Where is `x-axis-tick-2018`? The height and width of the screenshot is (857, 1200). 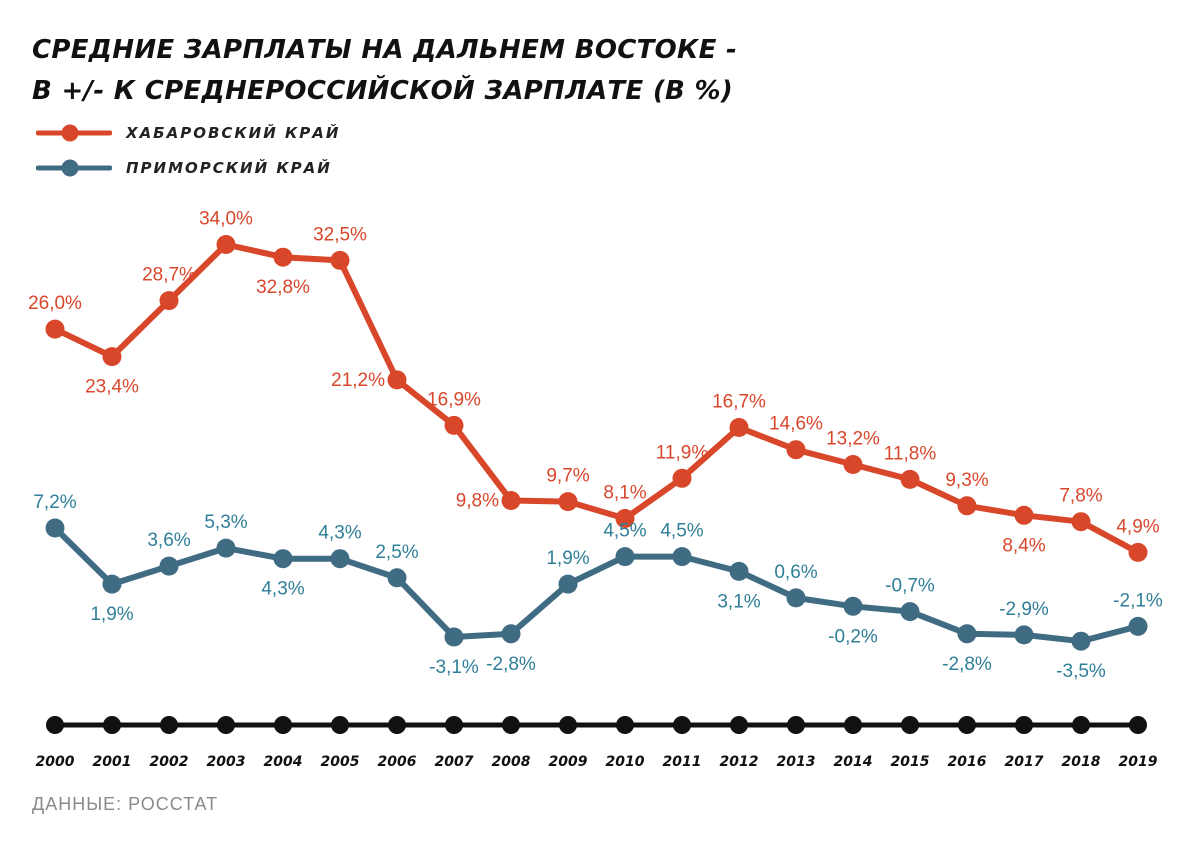
x-axis-tick-2018 is located at coordinates (1081, 725).